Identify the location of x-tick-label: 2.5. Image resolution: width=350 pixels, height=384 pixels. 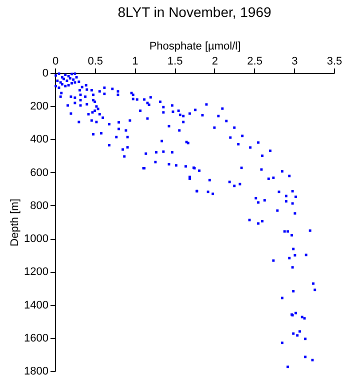
(254, 62).